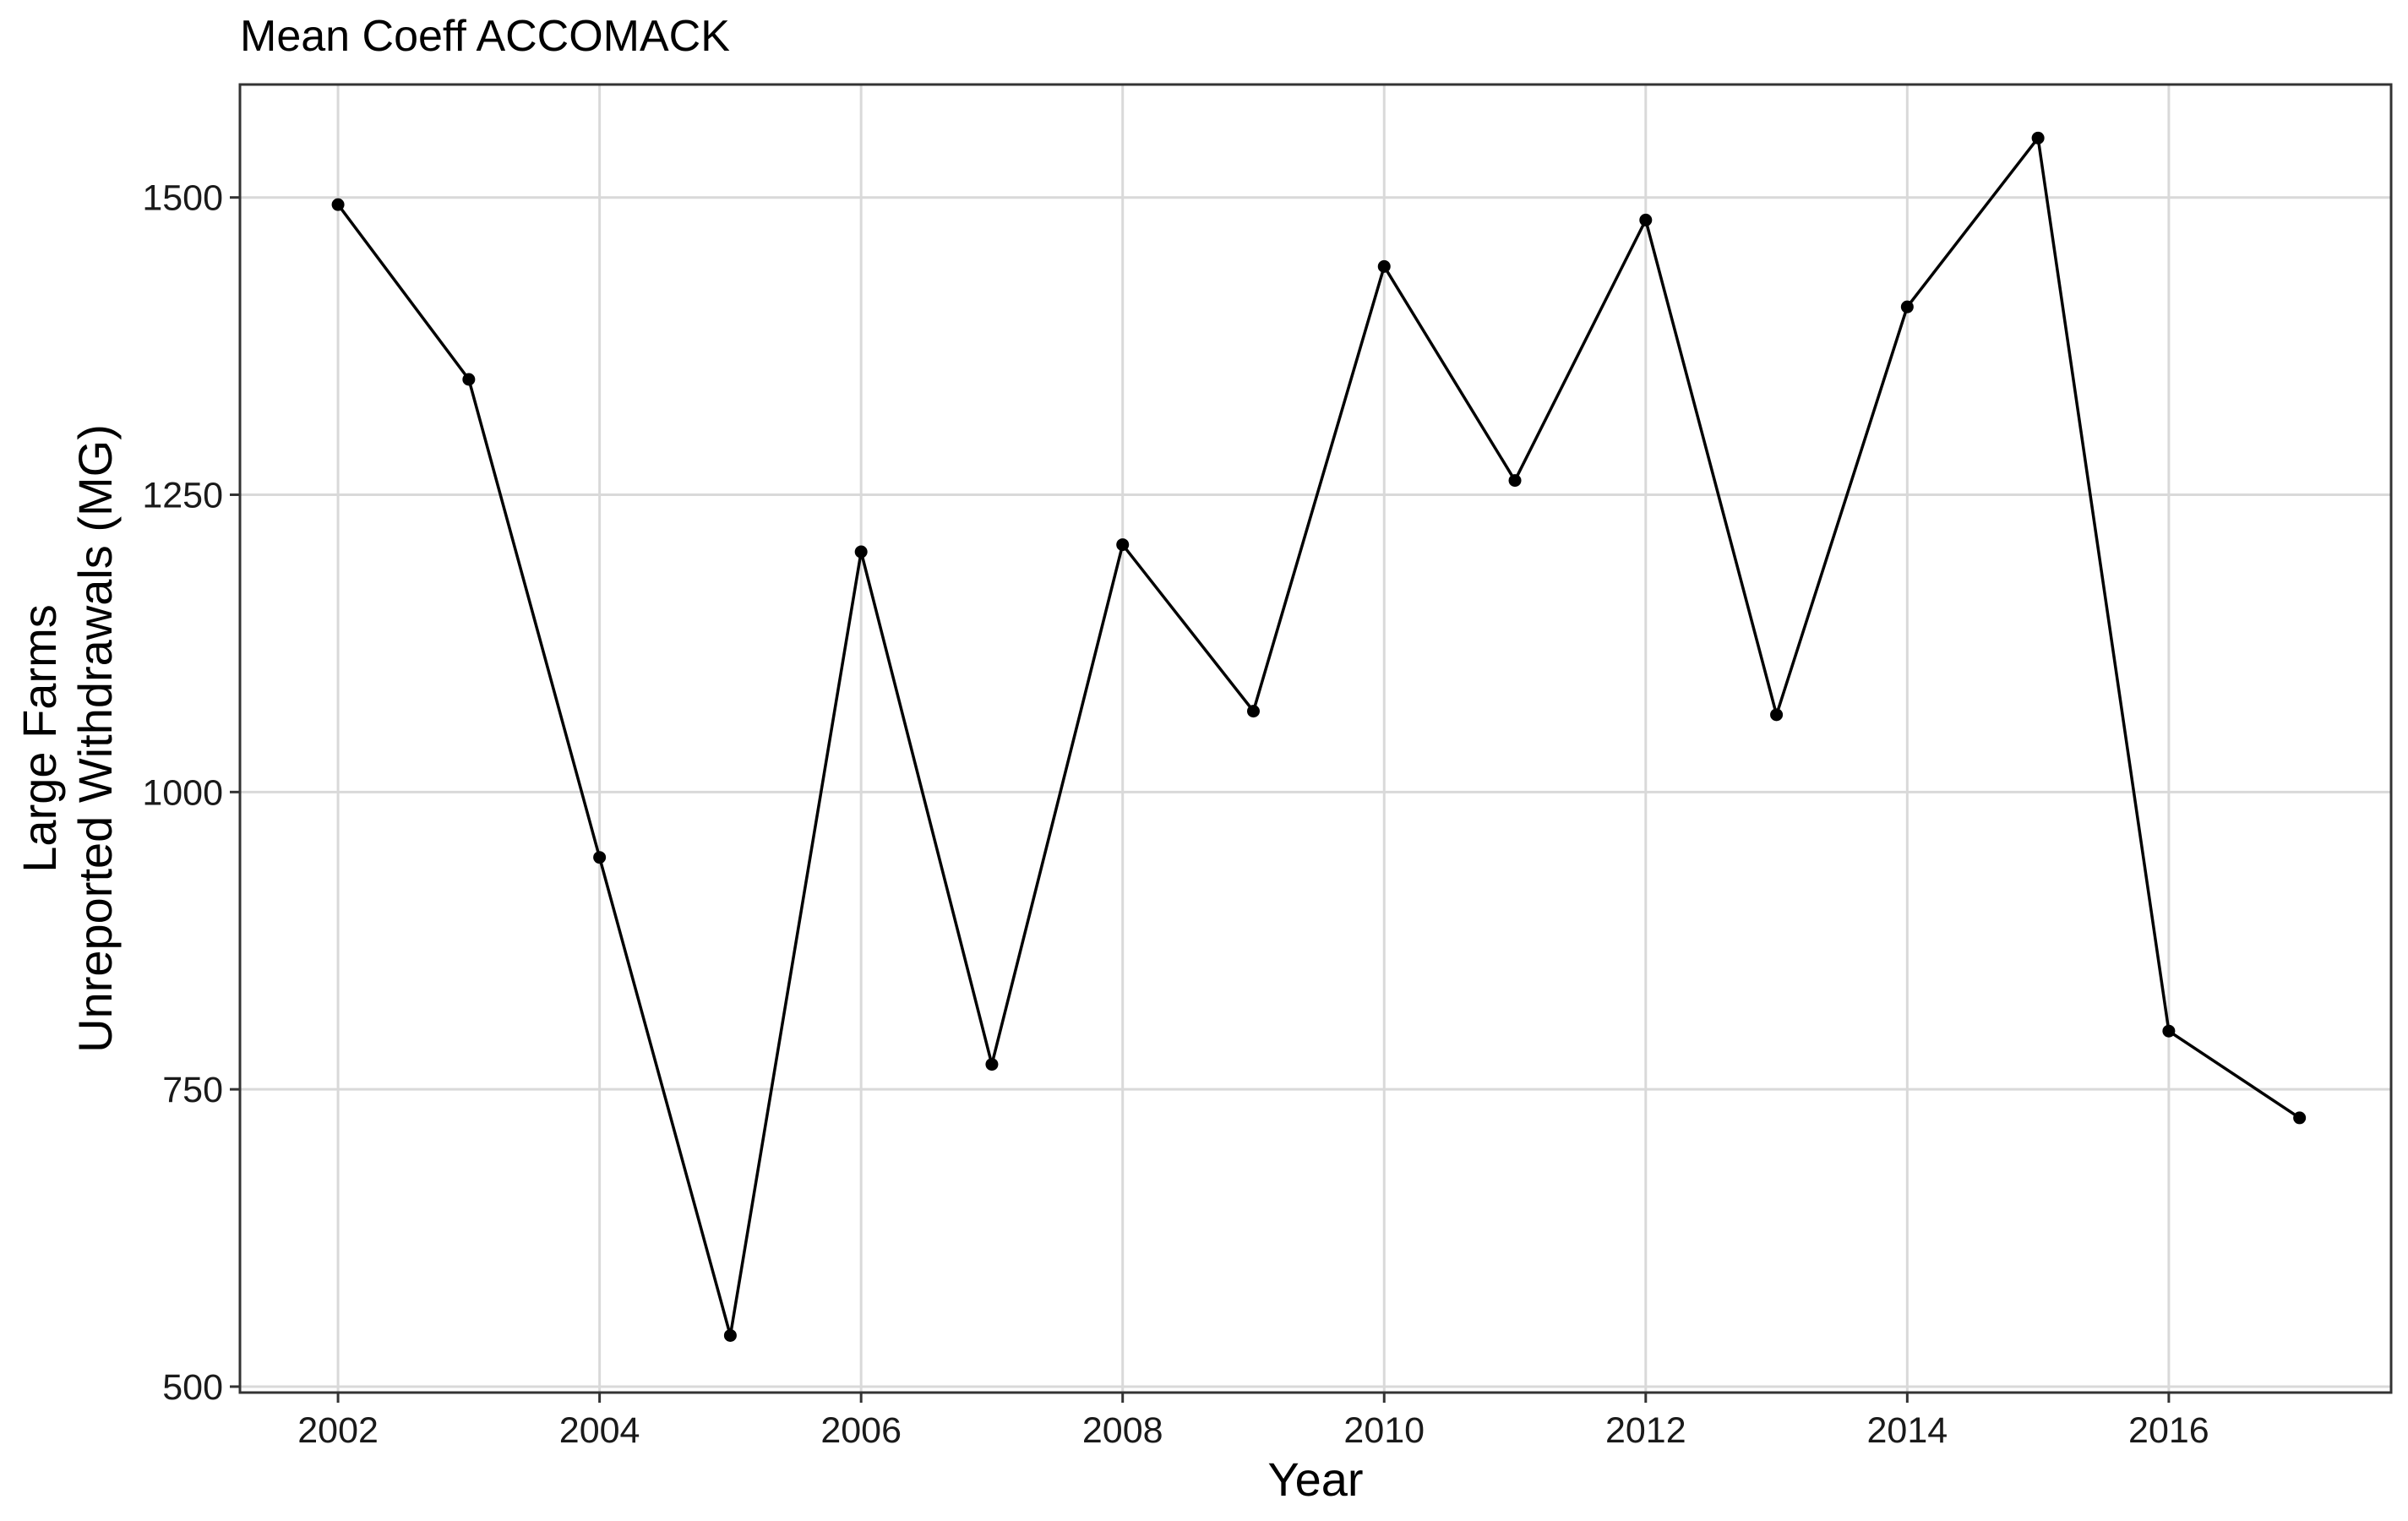  What do you see at coordinates (192, 1090) in the screenshot?
I see `y-tick-label-750: 750` at bounding box center [192, 1090].